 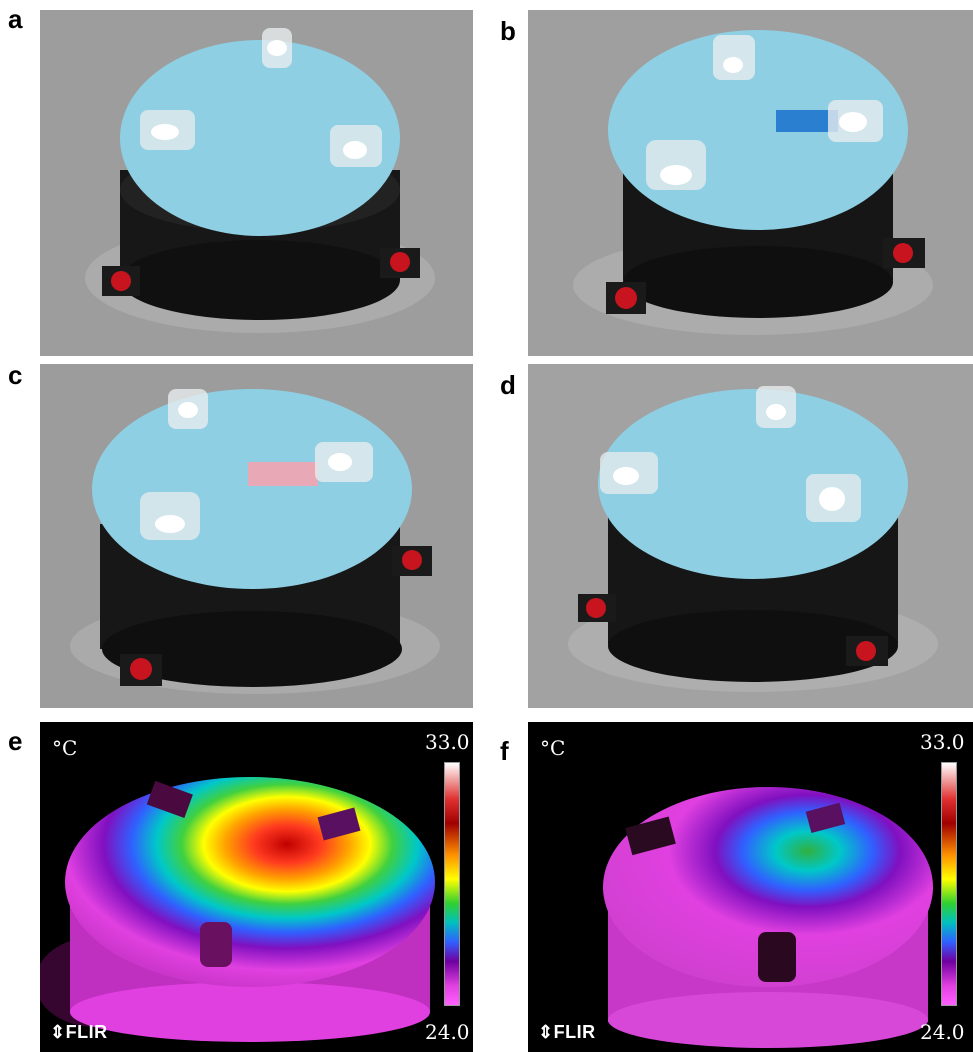 I want to click on thermal-dish-e, so click(x=256, y=887).